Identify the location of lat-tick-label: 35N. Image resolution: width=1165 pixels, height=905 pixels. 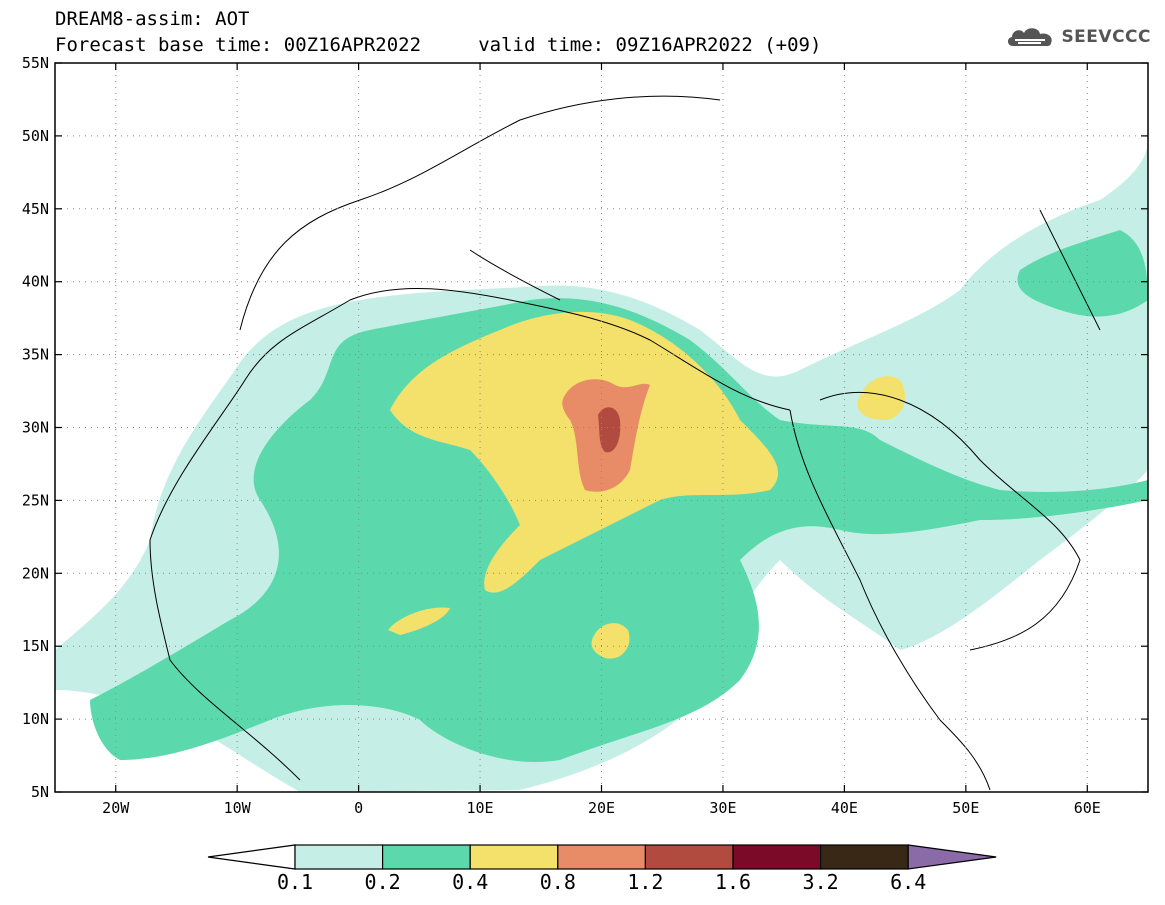
(35, 355).